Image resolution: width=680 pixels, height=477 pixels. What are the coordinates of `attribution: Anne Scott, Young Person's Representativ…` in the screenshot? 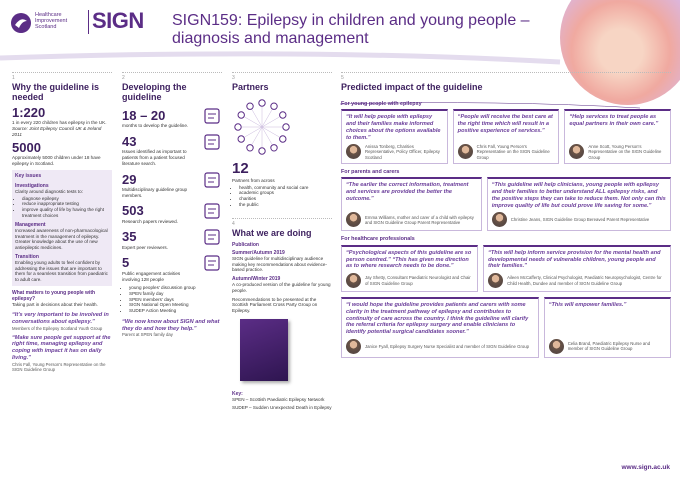 It's located at (625, 152).